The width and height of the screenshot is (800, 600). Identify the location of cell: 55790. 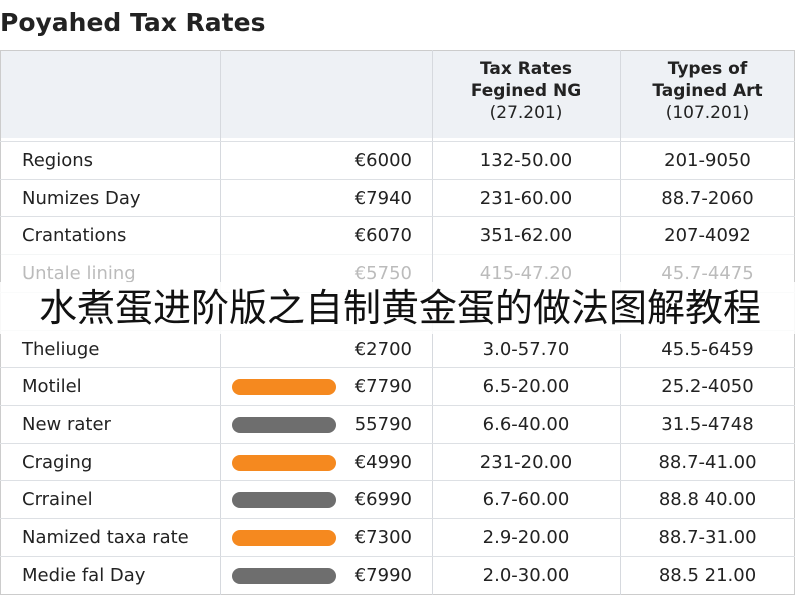
(383, 424).